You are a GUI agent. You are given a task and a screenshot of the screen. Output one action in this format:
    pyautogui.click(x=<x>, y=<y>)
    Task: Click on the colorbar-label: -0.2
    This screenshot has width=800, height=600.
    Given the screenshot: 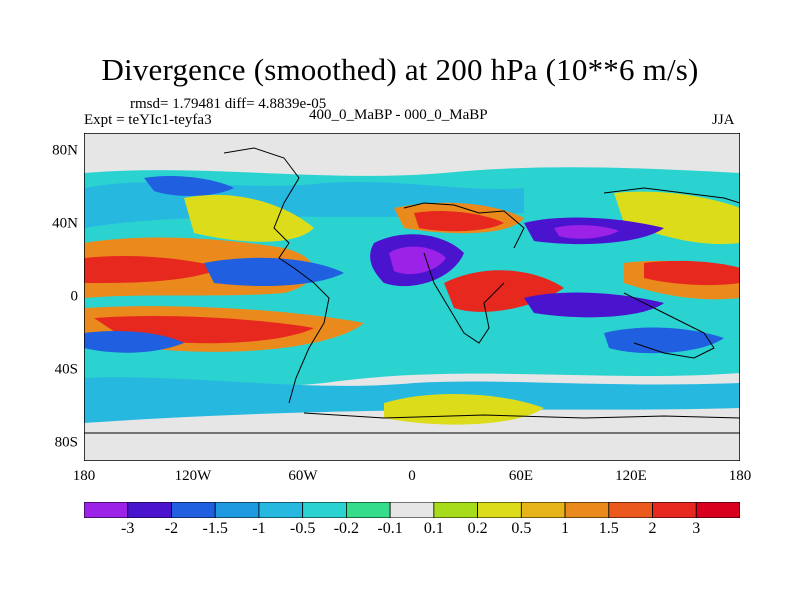 What is the action you would take?
    pyautogui.click(x=346, y=528)
    